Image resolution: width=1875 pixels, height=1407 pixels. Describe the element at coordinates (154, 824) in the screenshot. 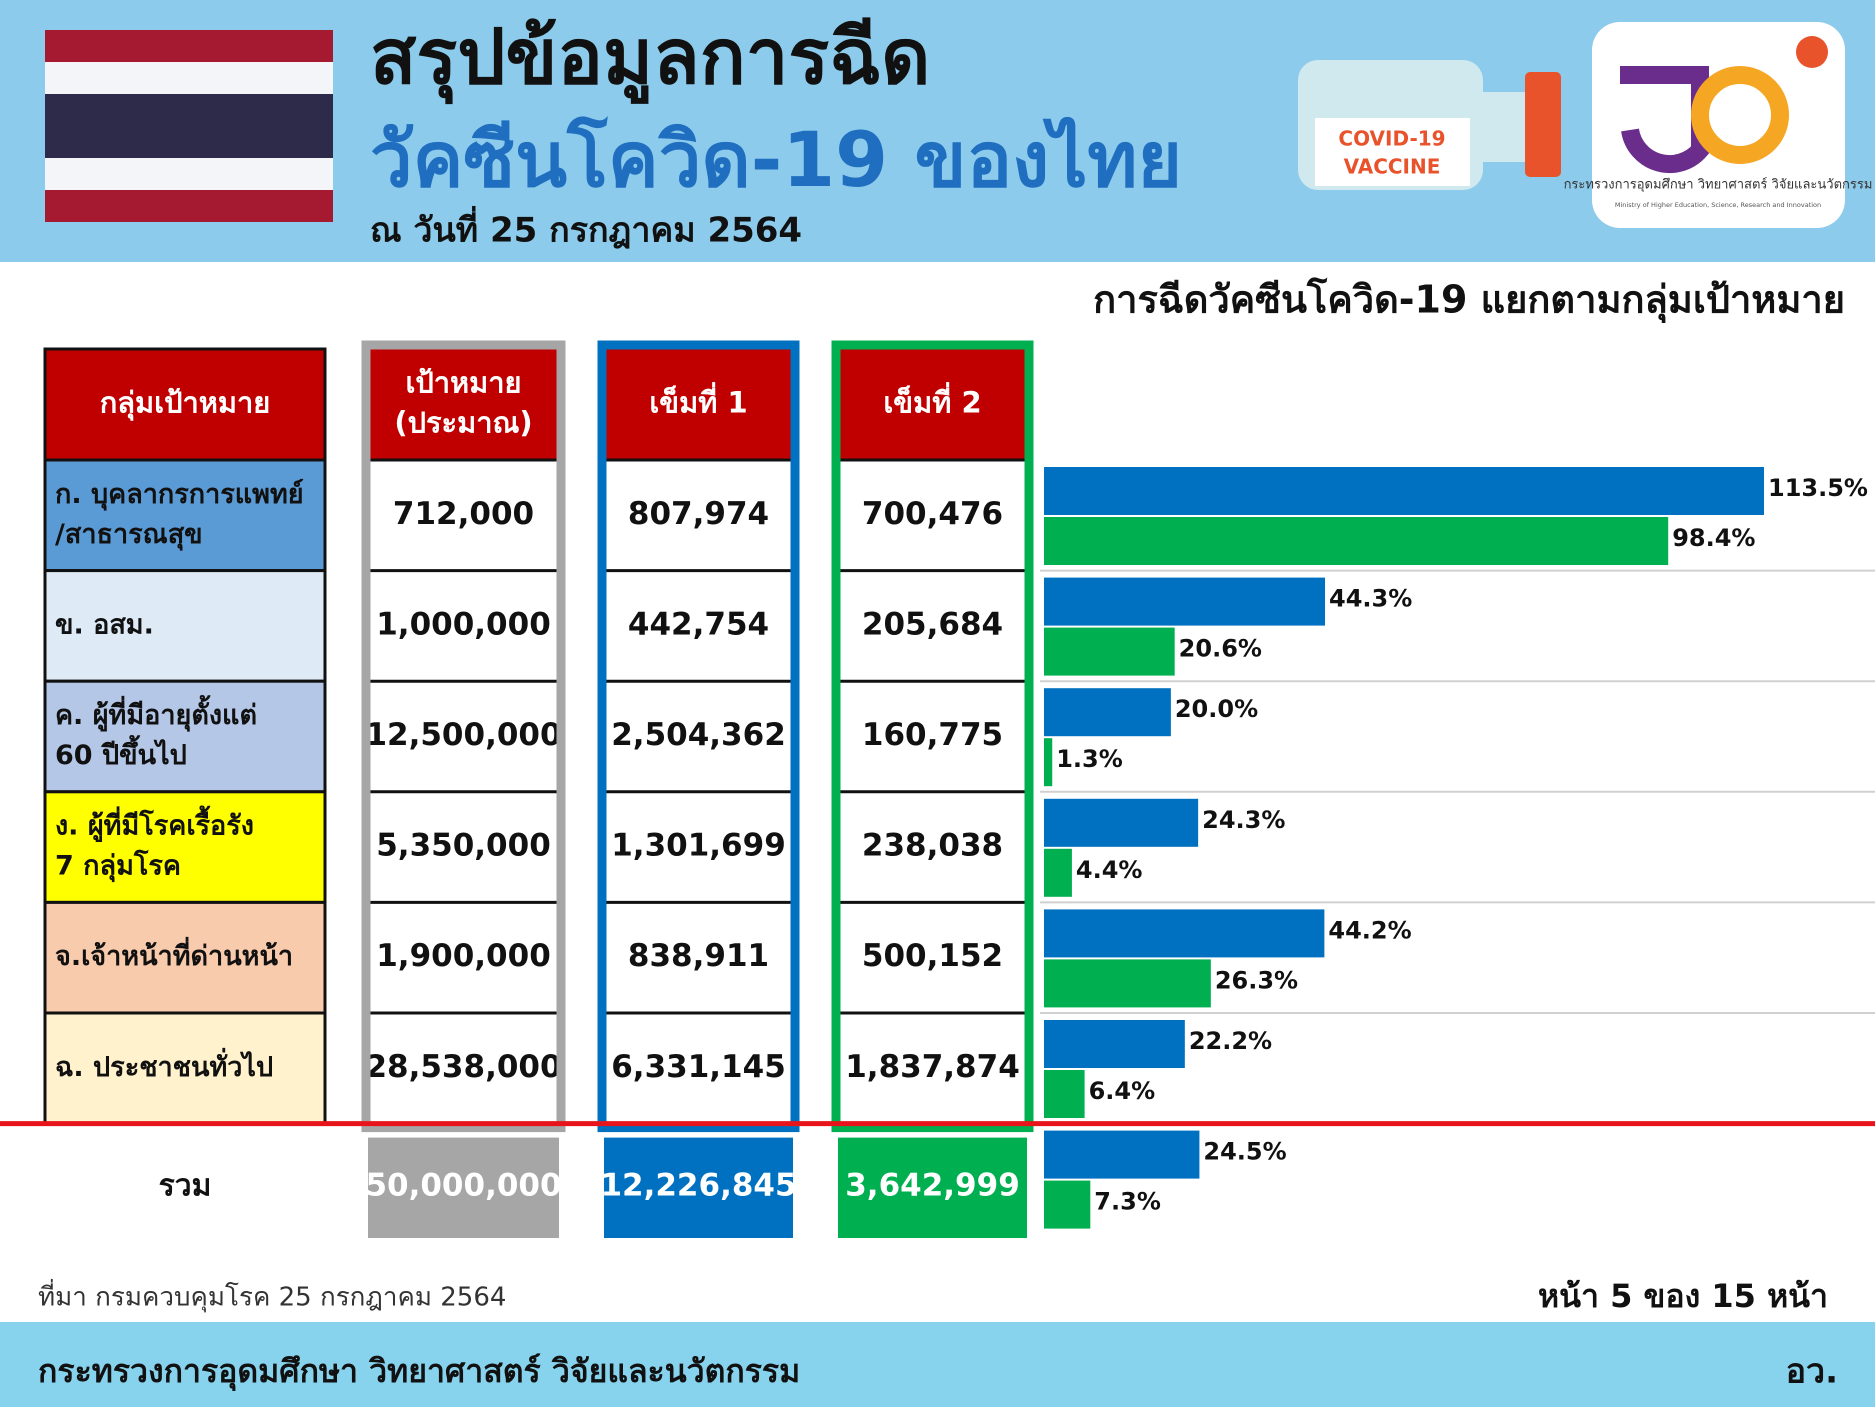

I see `group-label: ง. ผู้ที่มีโรคเรื้อรัง` at that location.